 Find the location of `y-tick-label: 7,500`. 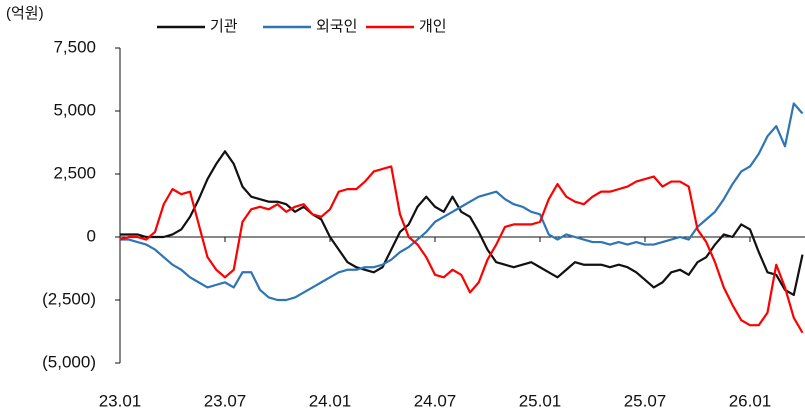

y-tick-label: 7,500 is located at coordinates (74, 46).